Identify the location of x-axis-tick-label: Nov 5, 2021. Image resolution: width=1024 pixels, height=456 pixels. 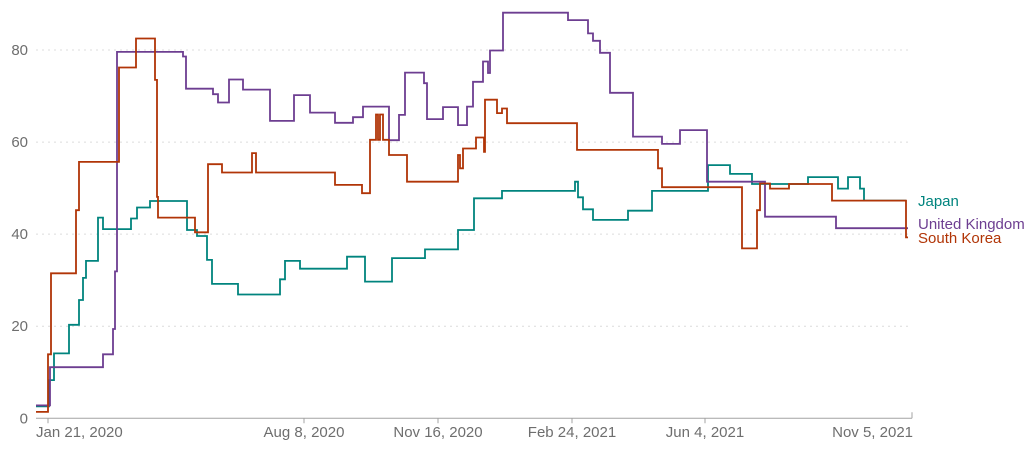
(872, 432).